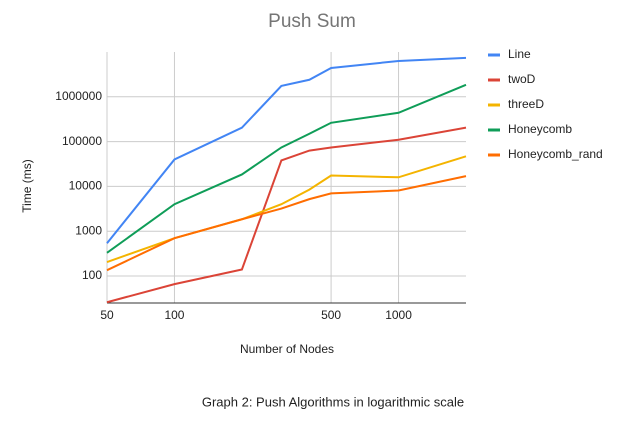 This screenshot has height=428, width=641. What do you see at coordinates (86, 186) in the screenshot?
I see `y-tick-label: 10000` at bounding box center [86, 186].